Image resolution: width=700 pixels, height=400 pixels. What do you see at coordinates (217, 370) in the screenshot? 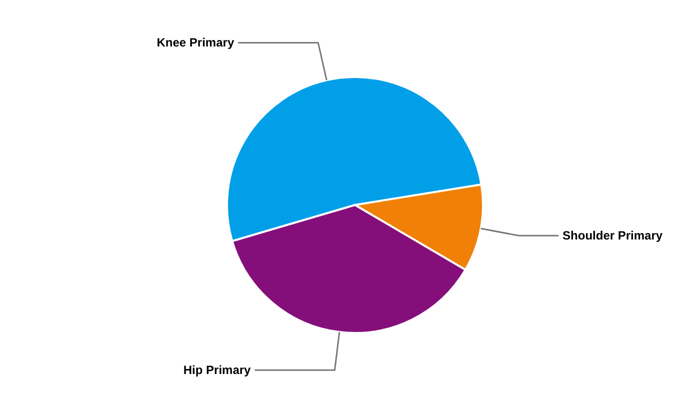
I see `slice-label: Hip Primary` at bounding box center [217, 370].